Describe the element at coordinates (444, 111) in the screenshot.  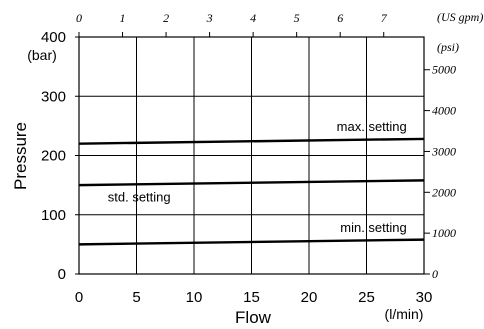
I see `y2-tick-label: 4000` at that location.